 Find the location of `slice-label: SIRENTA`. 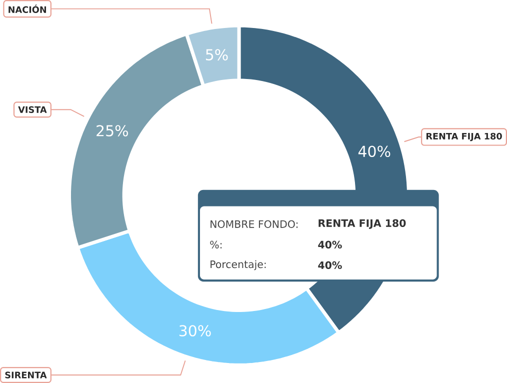

slice-label: SIRENTA is located at coordinates (26, 375).